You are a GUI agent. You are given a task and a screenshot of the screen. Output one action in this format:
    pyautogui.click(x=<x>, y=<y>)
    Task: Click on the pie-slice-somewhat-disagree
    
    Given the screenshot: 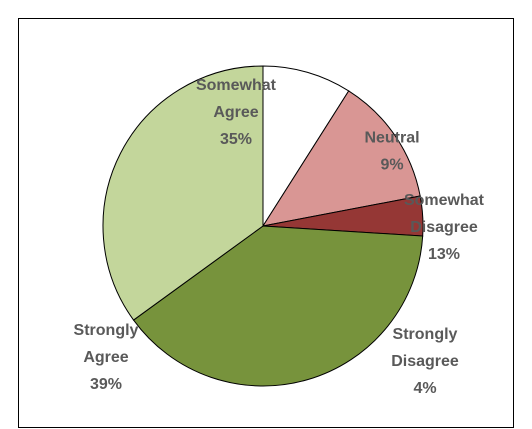 What is the action you would take?
    pyautogui.click(x=341, y=158)
    